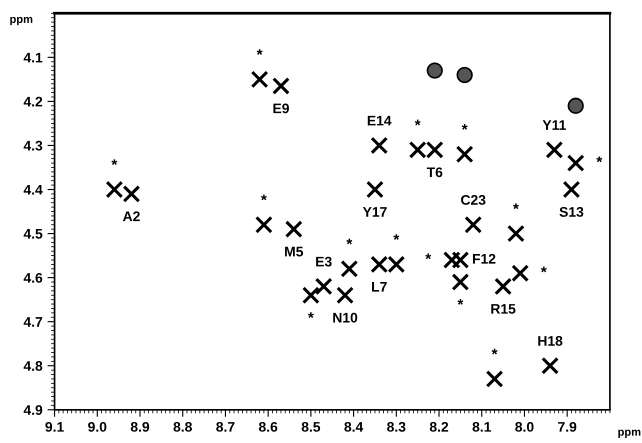 The width and height of the screenshot is (642, 443). Describe the element at coordinates (33, 410) in the screenshot. I see `y-tick-label: 4.9` at that location.